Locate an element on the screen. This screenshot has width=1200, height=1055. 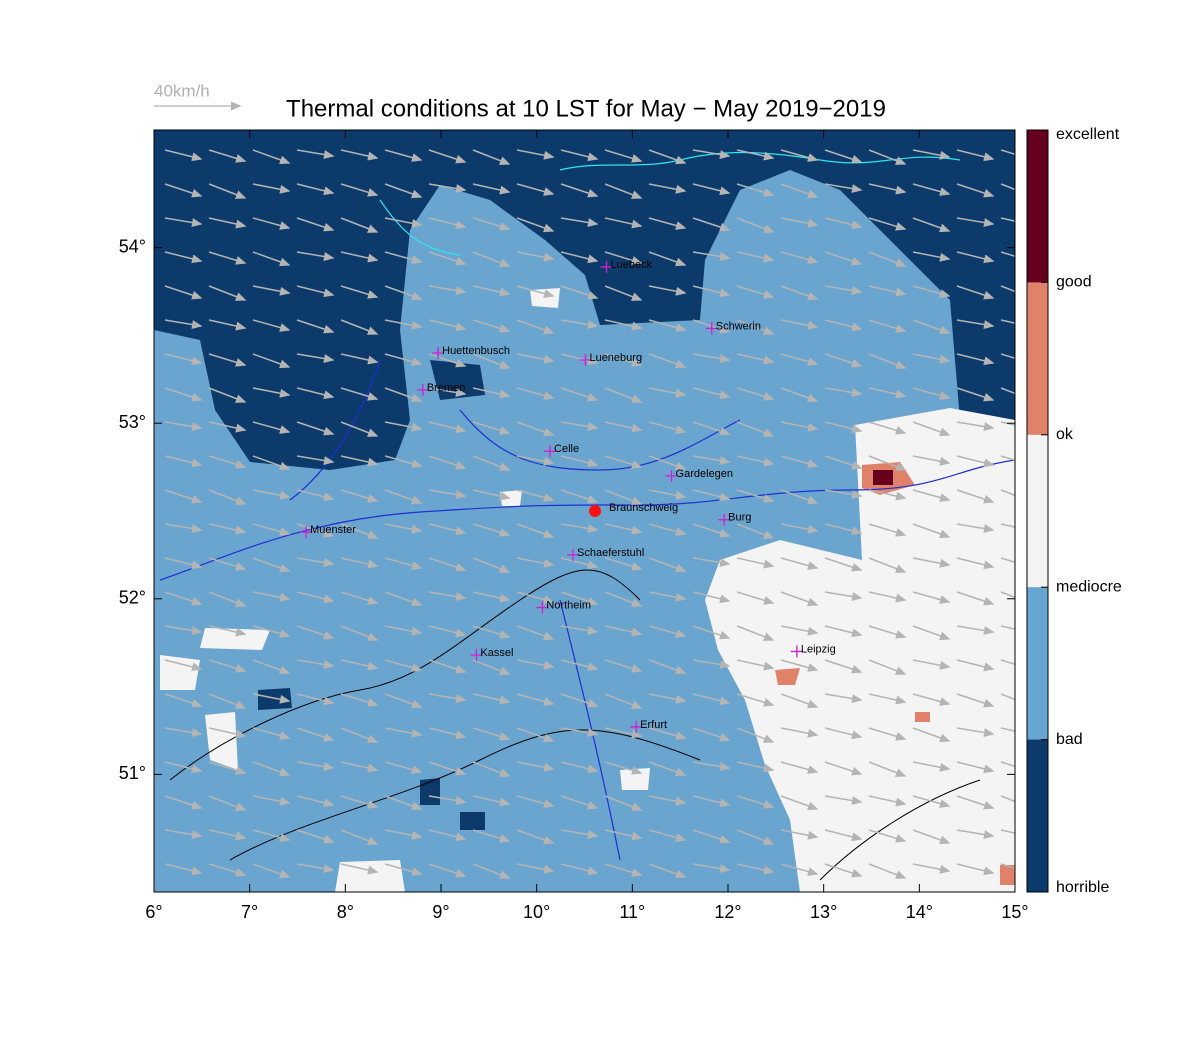
x-tick-label: 13° is located at coordinates (823, 912).